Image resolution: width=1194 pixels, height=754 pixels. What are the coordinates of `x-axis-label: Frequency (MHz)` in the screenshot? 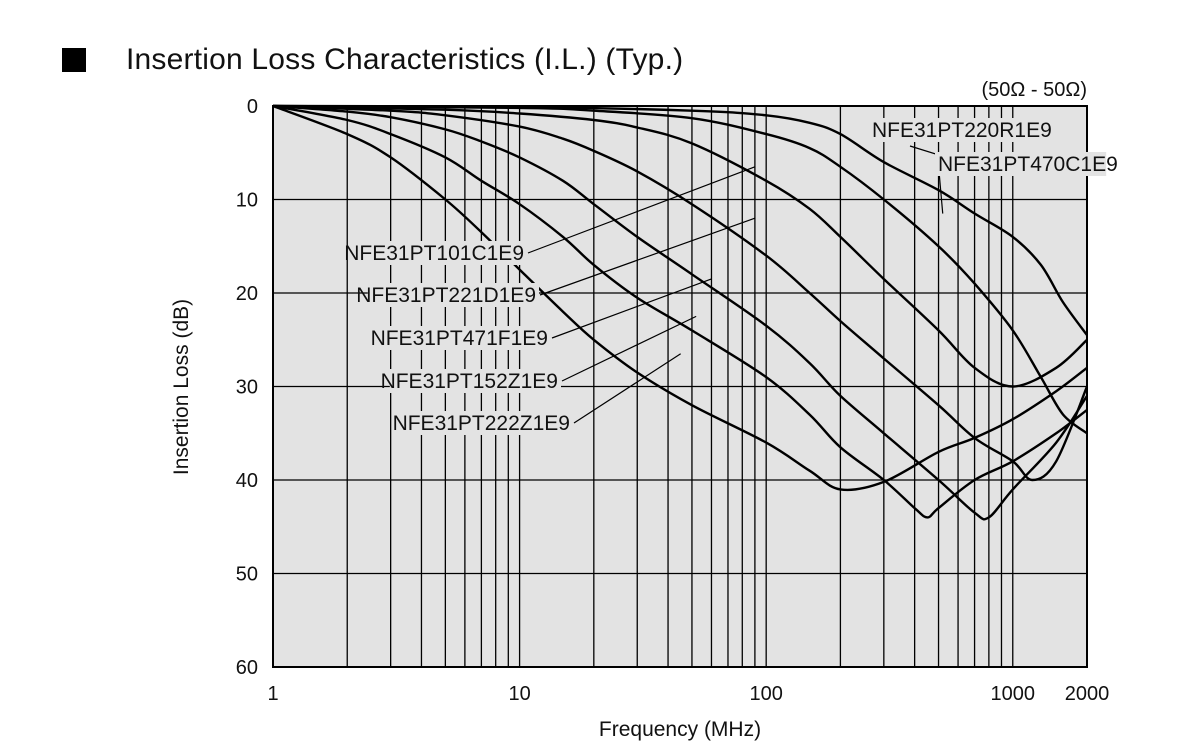 It's located at (680, 729).